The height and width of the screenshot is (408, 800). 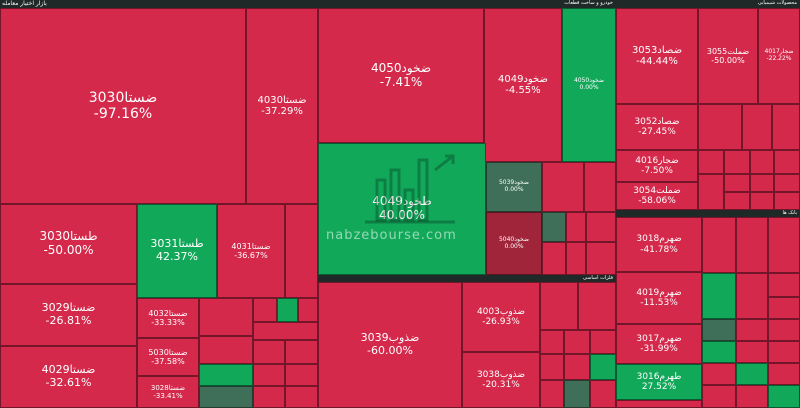 What do you see at coordinates (168, 392) in the screenshot?
I see `tile: ضستا3028 -33.41%` at bounding box center [168, 392].